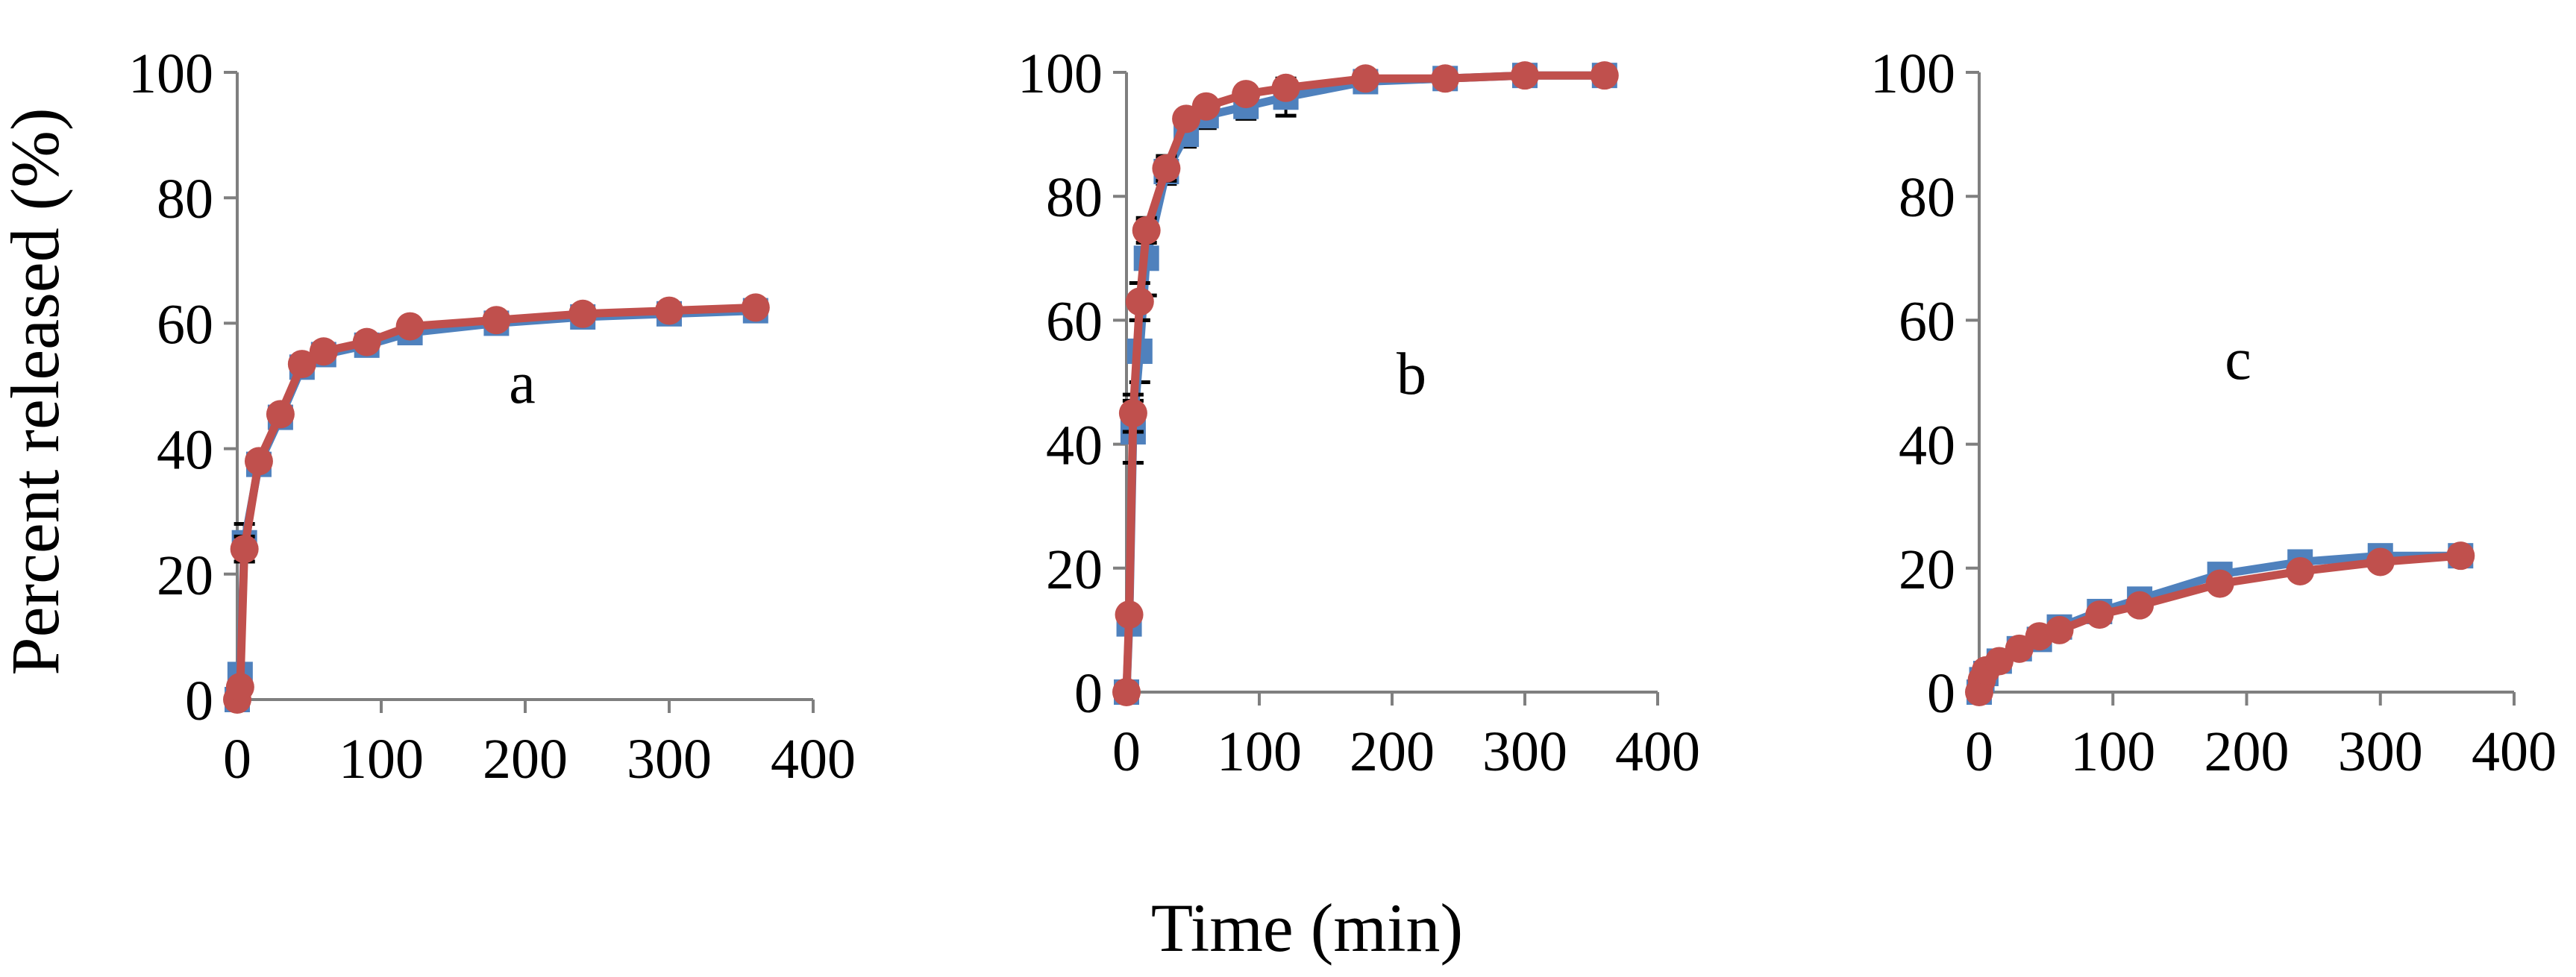 The height and width of the screenshot is (977, 2576). I want to click on panel-label: a, so click(522, 383).